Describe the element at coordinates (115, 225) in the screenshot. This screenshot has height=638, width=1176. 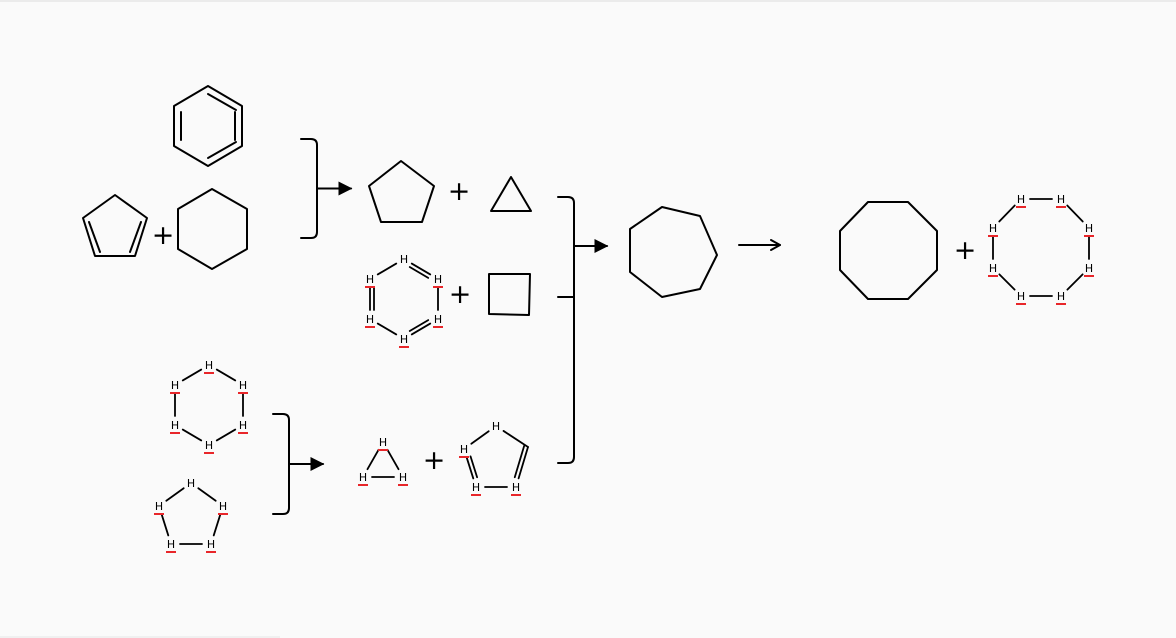
I see `cyclopentadiene` at that location.